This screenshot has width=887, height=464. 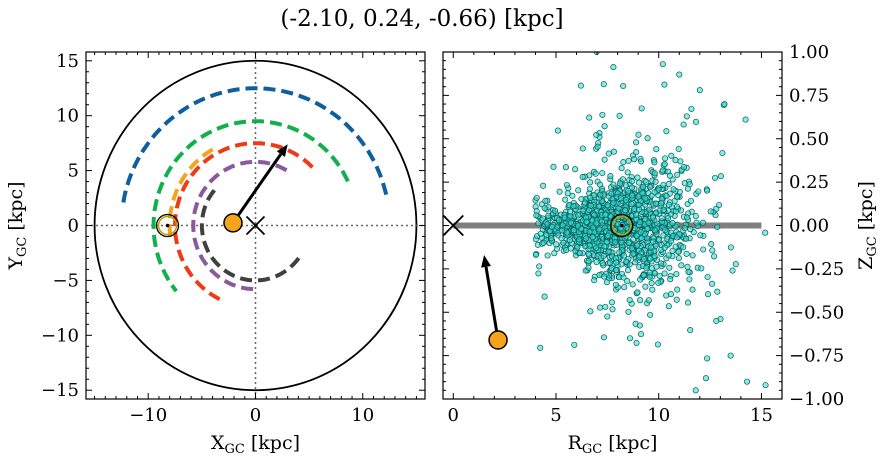 I want to click on y-tick-label: −0.75, so click(x=816, y=356).